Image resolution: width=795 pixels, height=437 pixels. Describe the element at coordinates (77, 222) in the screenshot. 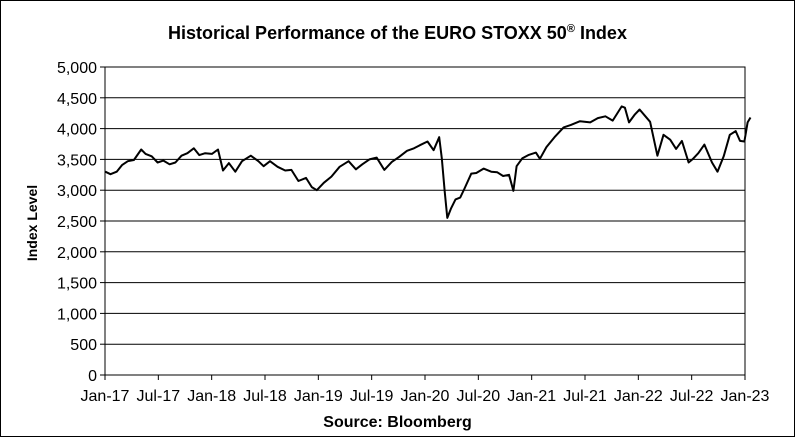

I see `y-tick-label: 2,500` at that location.